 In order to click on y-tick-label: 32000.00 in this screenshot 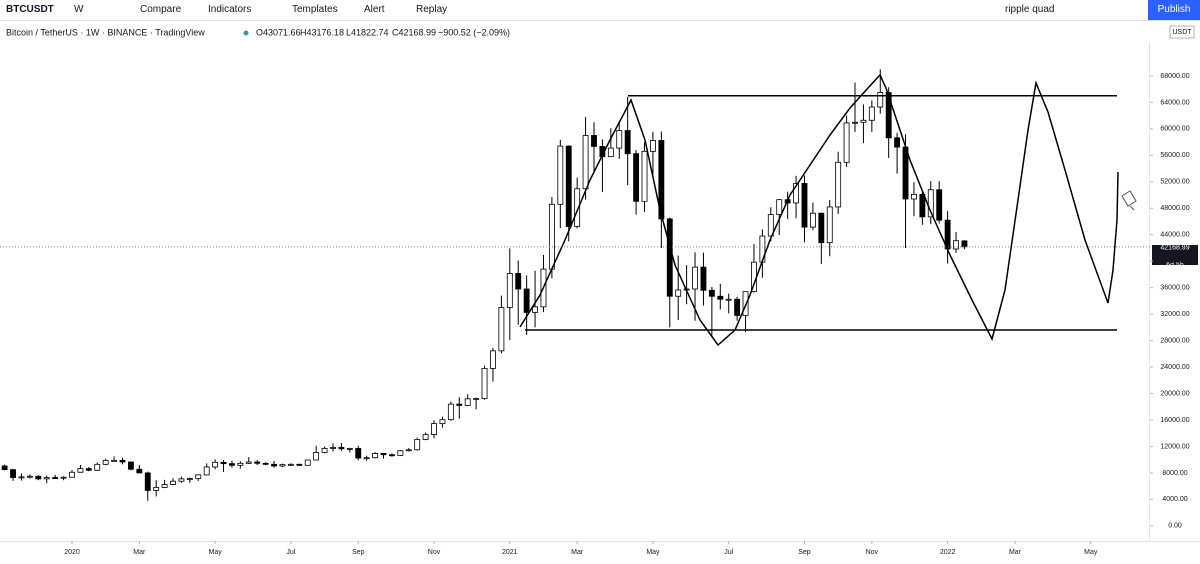, I will do `click(1174, 314)`.